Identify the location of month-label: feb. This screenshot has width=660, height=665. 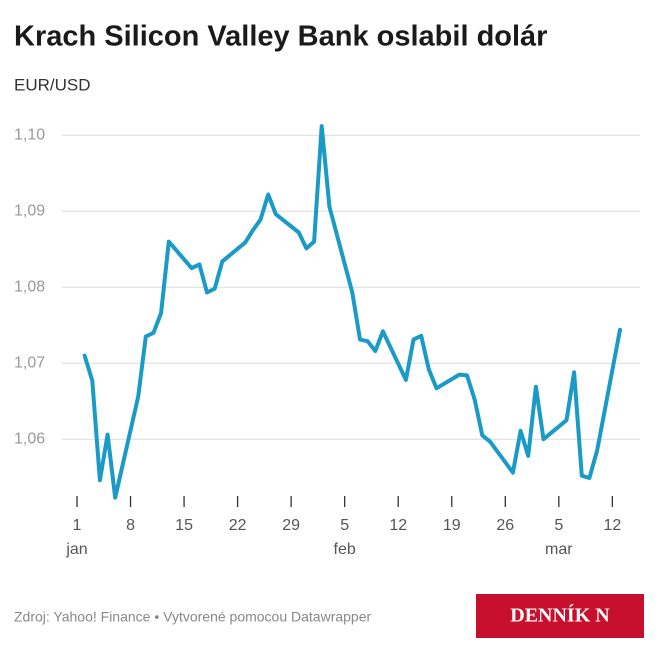
(345, 549).